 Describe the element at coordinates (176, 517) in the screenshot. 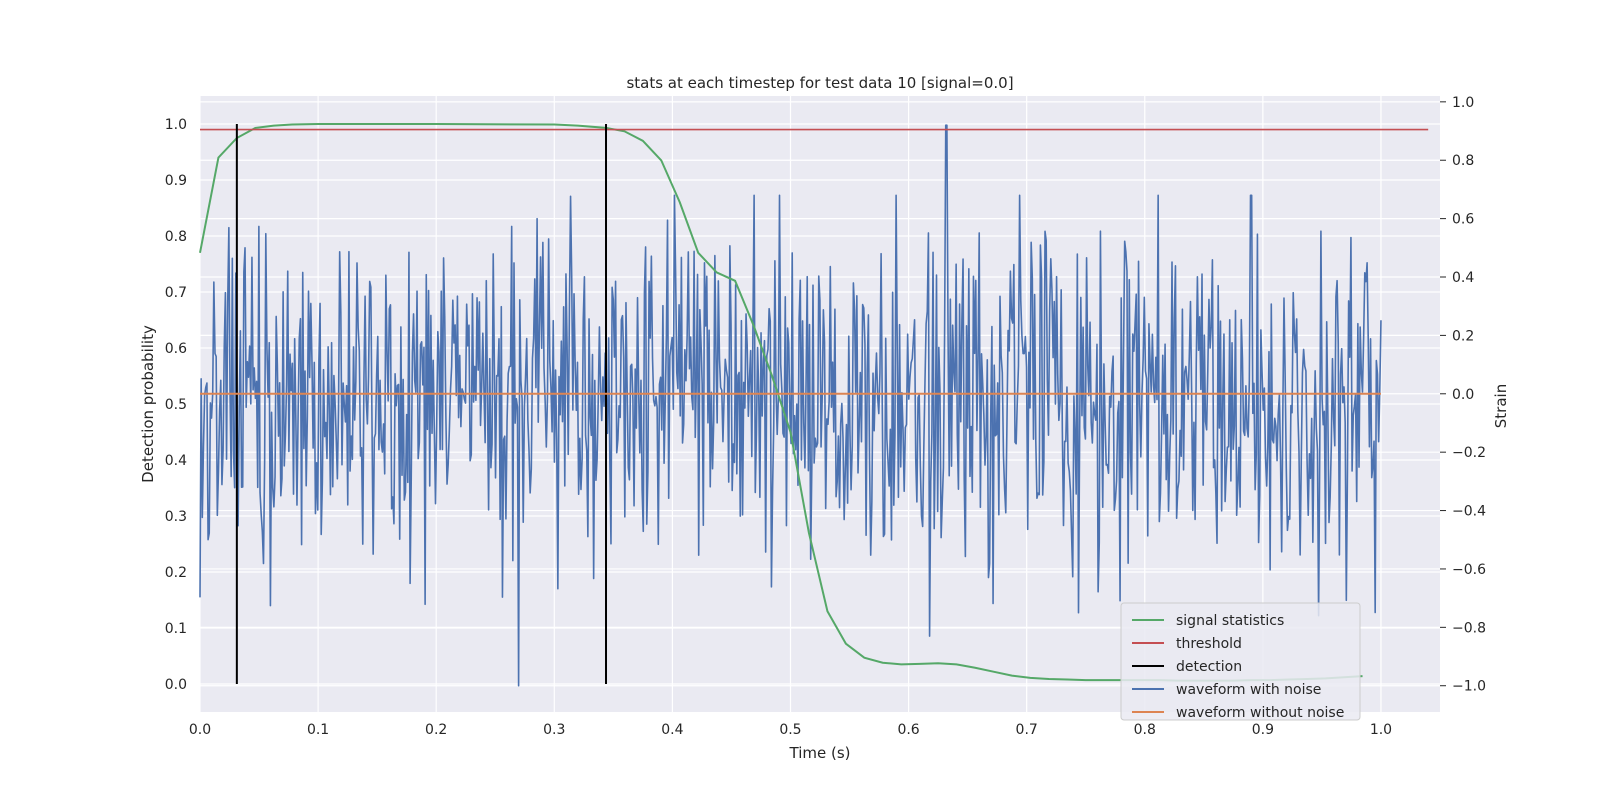

I see `y-tick-label: 0.3` at that location.